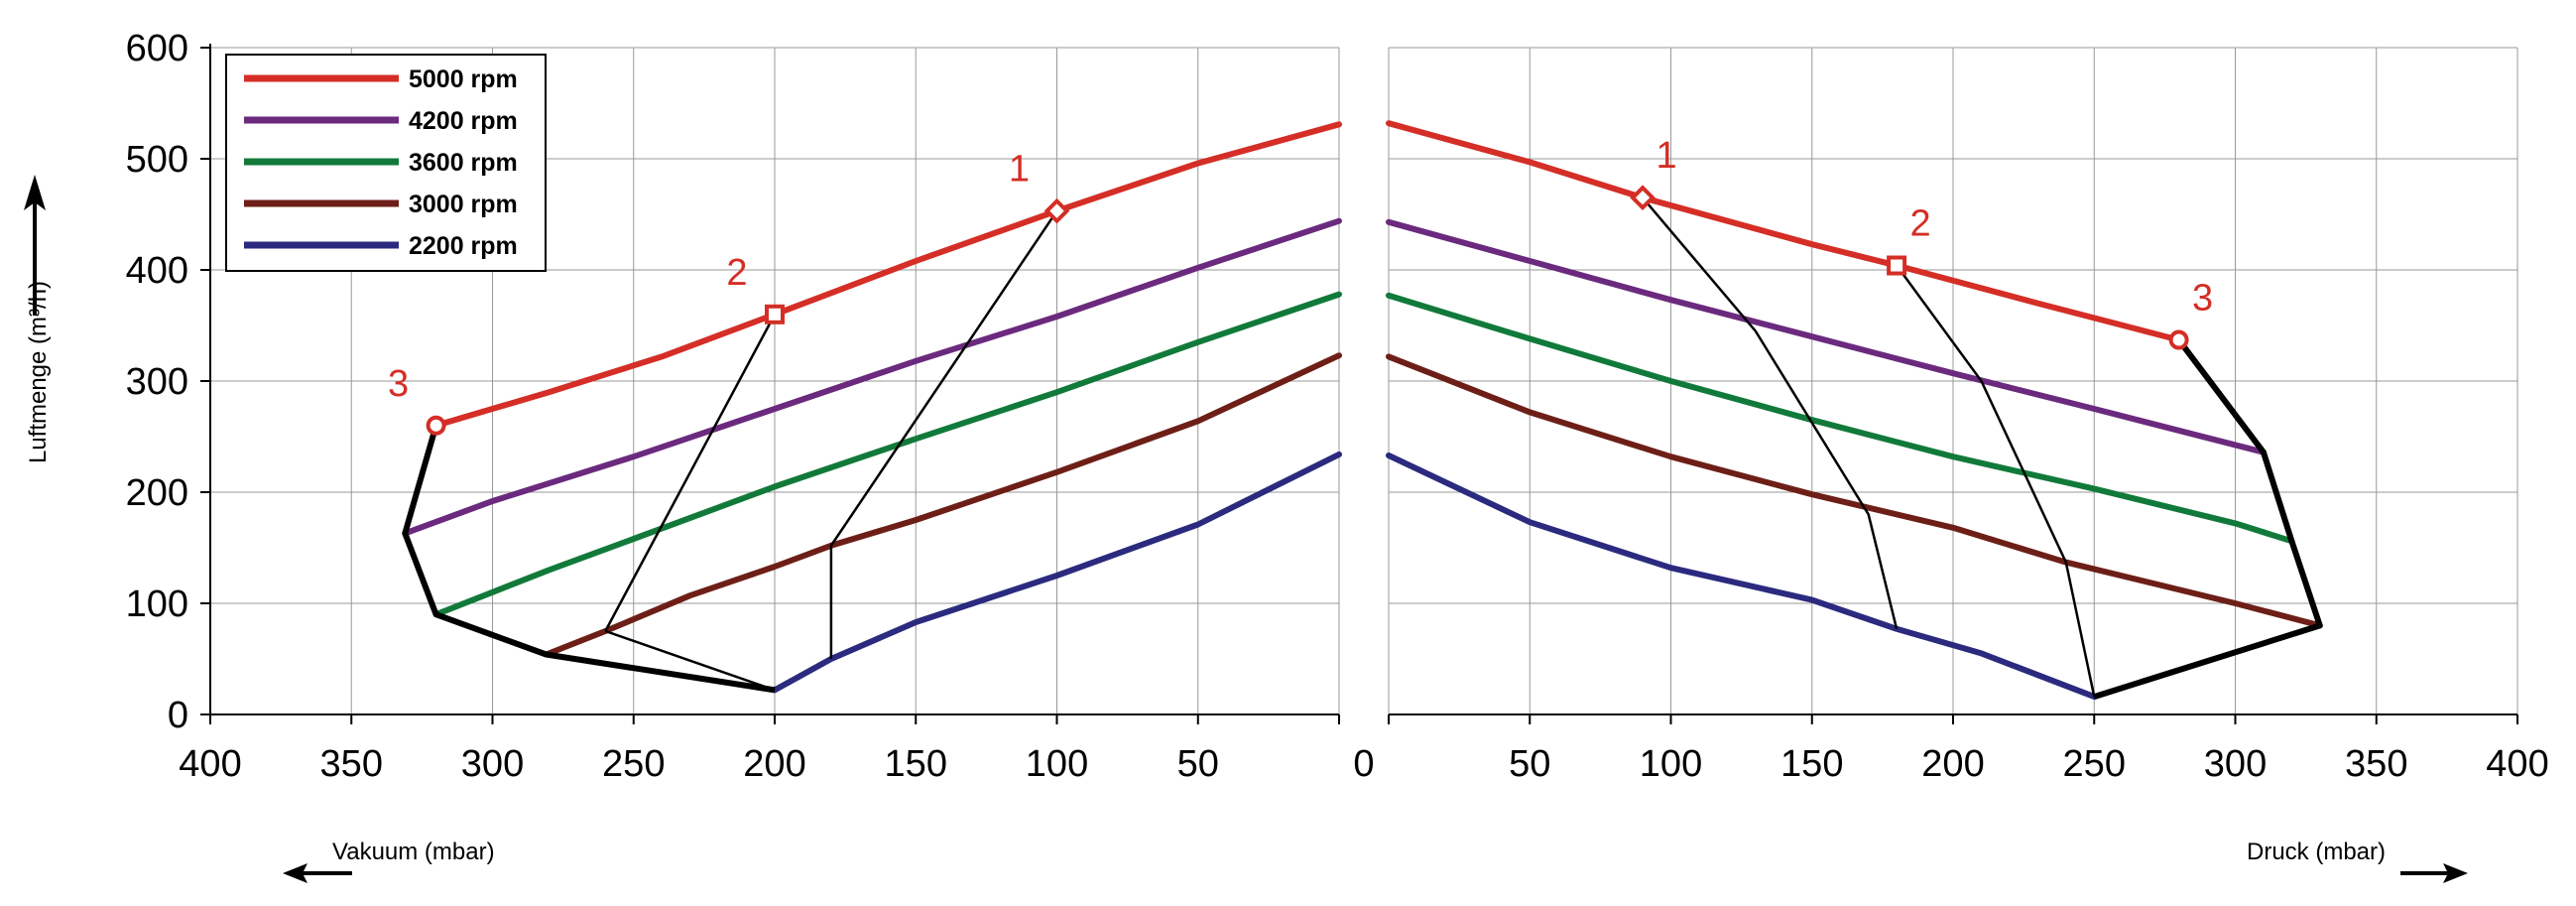 The width and height of the screenshot is (2576, 906). Describe the element at coordinates (178, 715) in the screenshot. I see `y-tick-label: 0` at that location.